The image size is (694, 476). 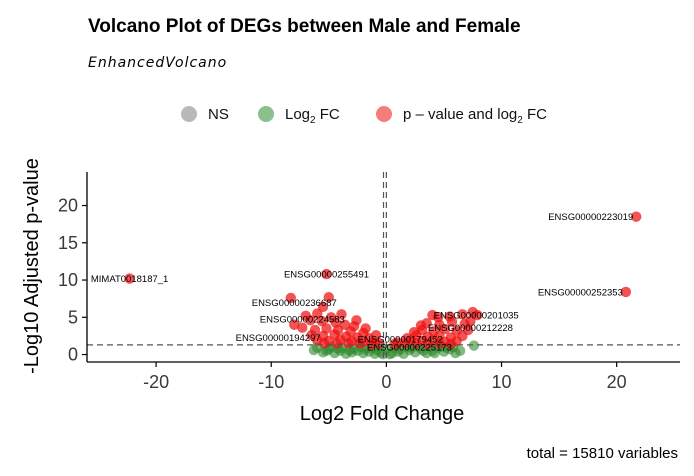 What do you see at coordinates (382, 414) in the screenshot?
I see `x-axis-title: Log2 Fold Change` at bounding box center [382, 414].